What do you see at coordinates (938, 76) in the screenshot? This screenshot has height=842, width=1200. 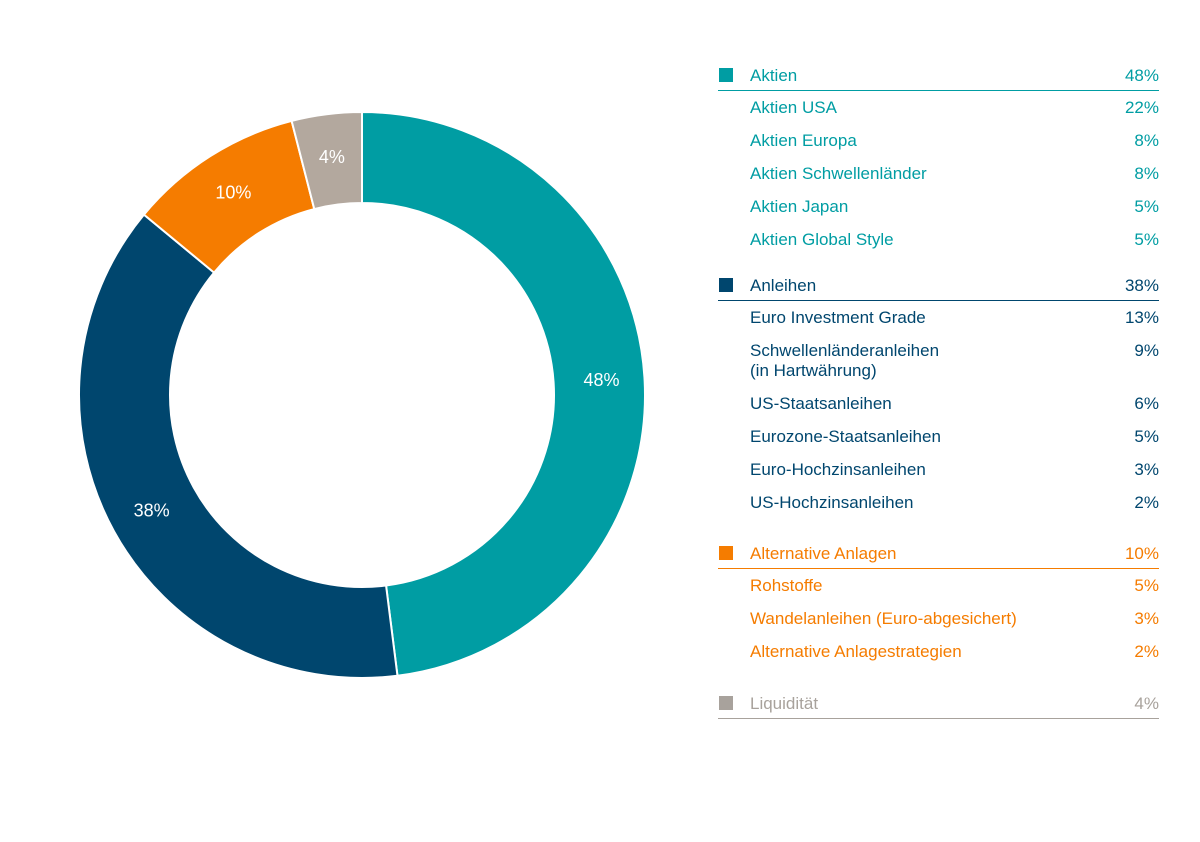 I see `legend-group-header: Aktien 48%` at bounding box center [938, 76].